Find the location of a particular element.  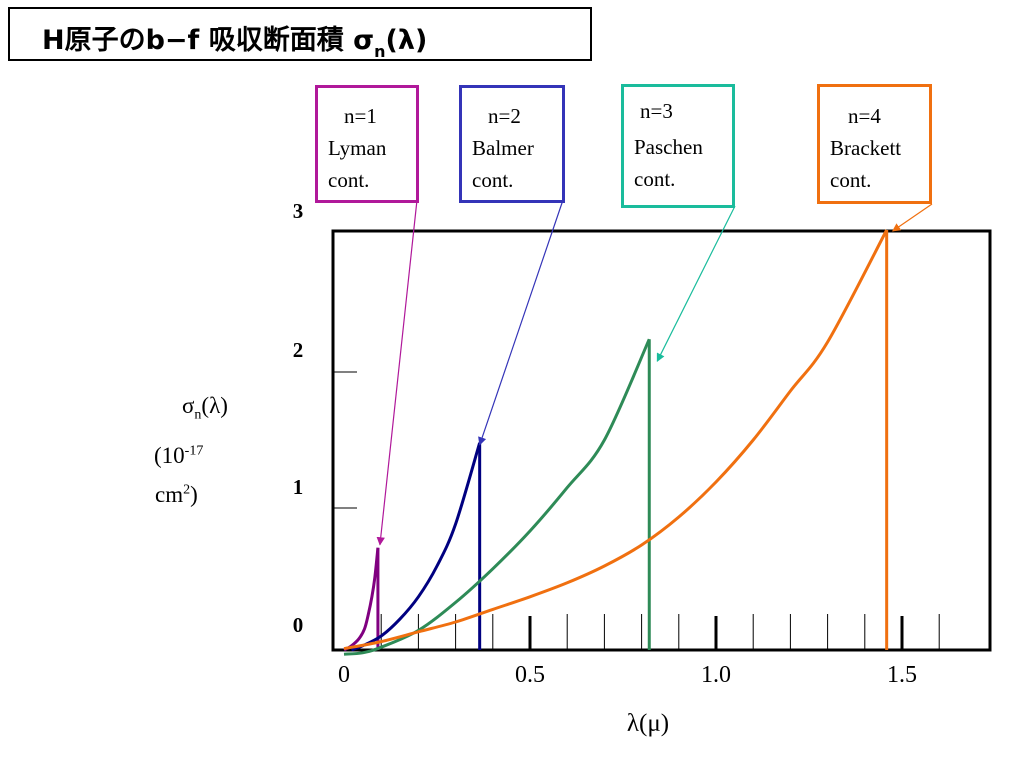

y-tick-label: 1 is located at coordinates (298, 487).